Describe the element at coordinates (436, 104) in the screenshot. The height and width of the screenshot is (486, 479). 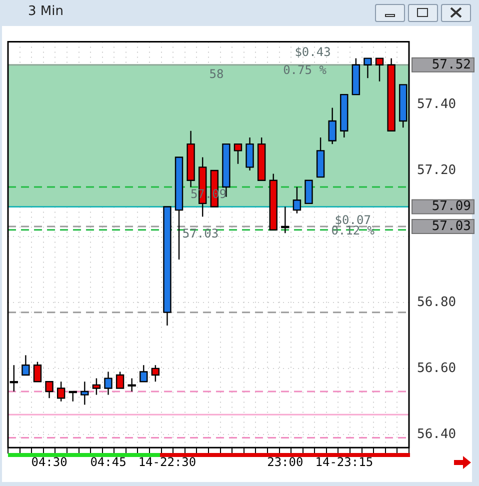
I see `y-tick-label: 57.40` at that location.